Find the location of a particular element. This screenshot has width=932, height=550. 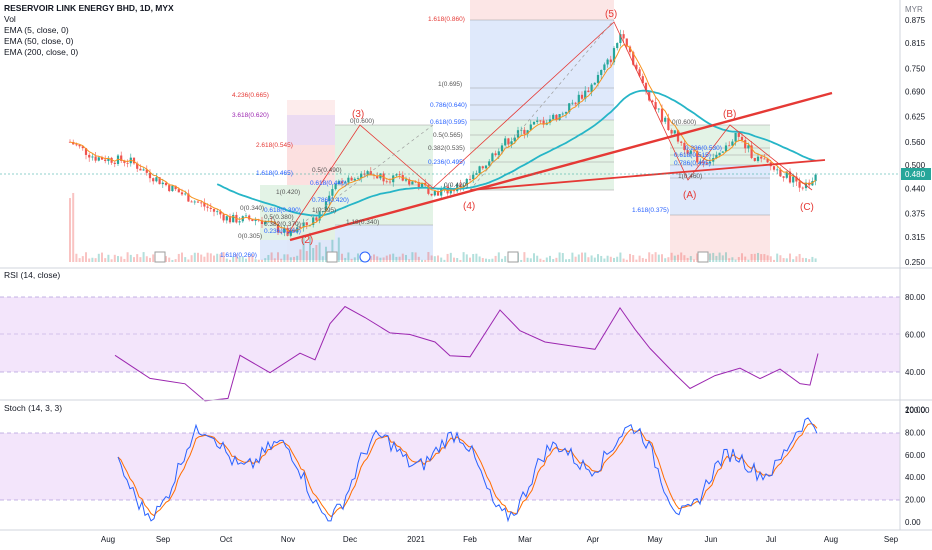

fib-level-label: 0.5(0.380) is located at coordinates (279, 217).